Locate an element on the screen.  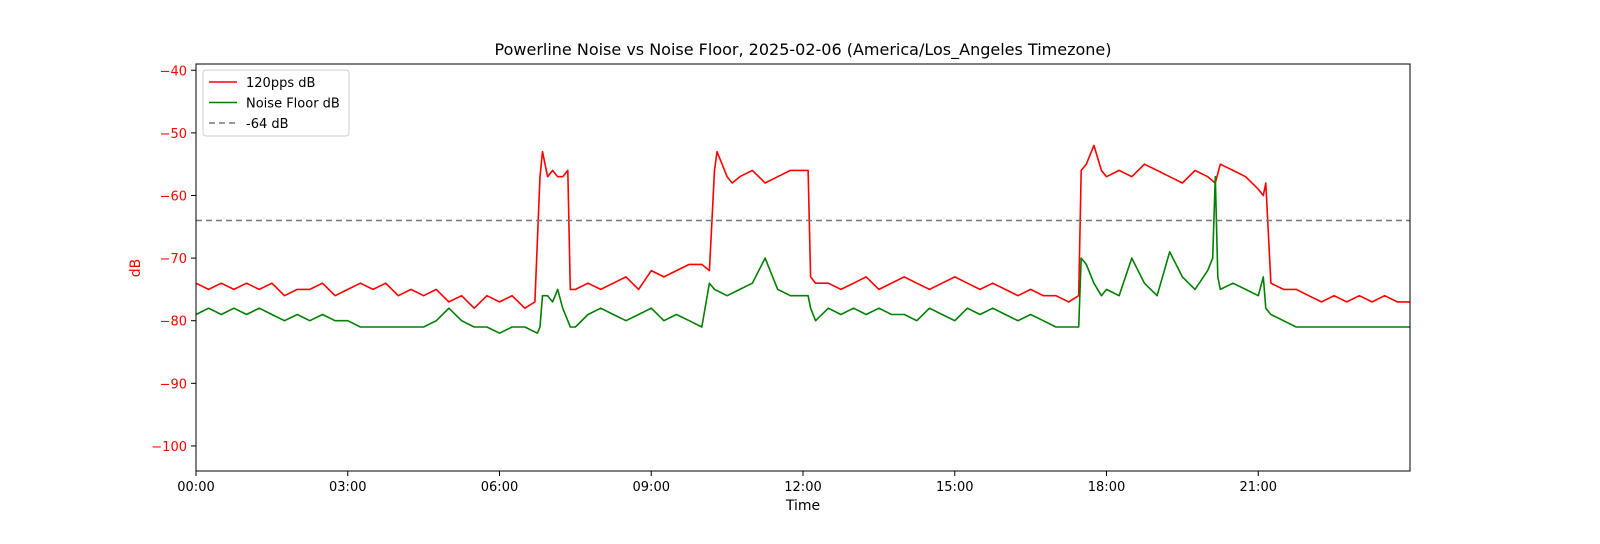
x-tick-label: 21:00 is located at coordinates (1258, 487).